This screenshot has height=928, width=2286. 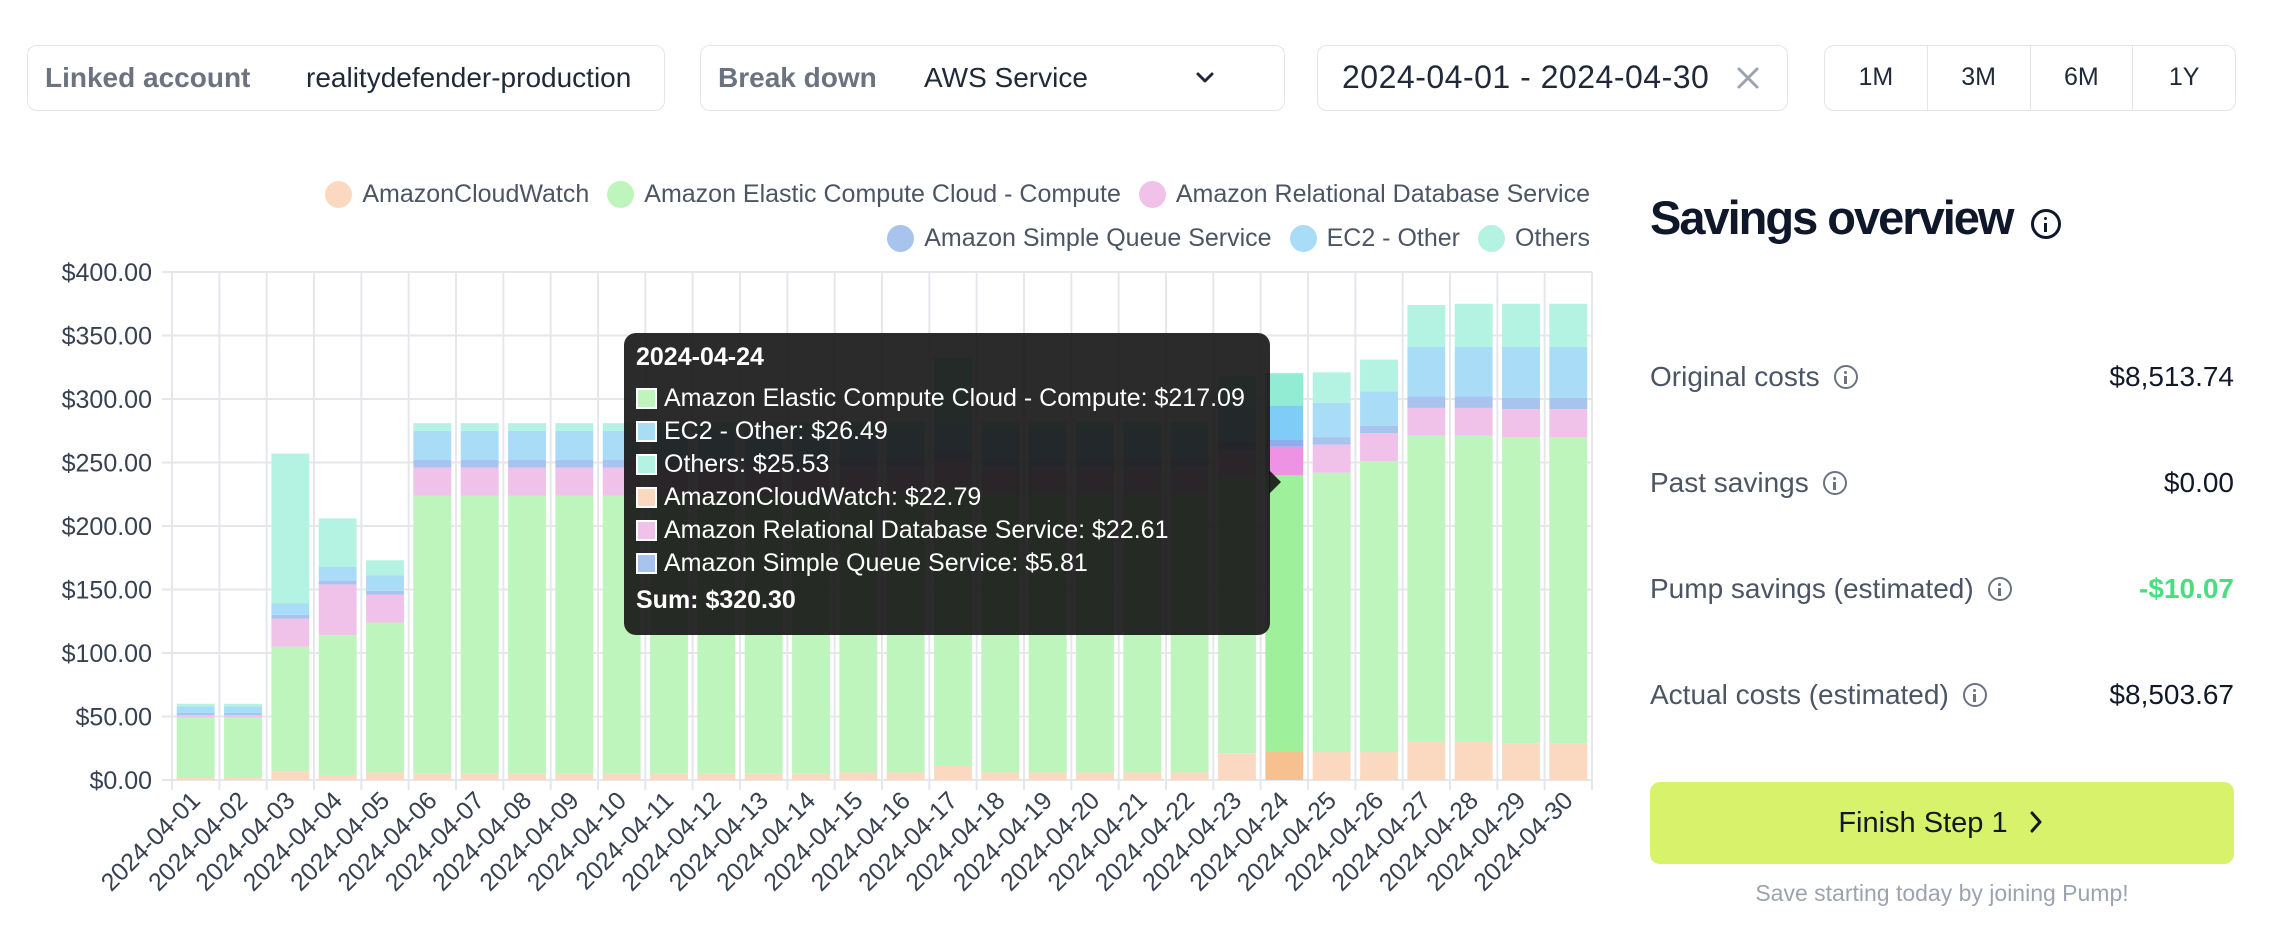 What do you see at coordinates (1748, 78) in the screenshot?
I see `close-icon` at bounding box center [1748, 78].